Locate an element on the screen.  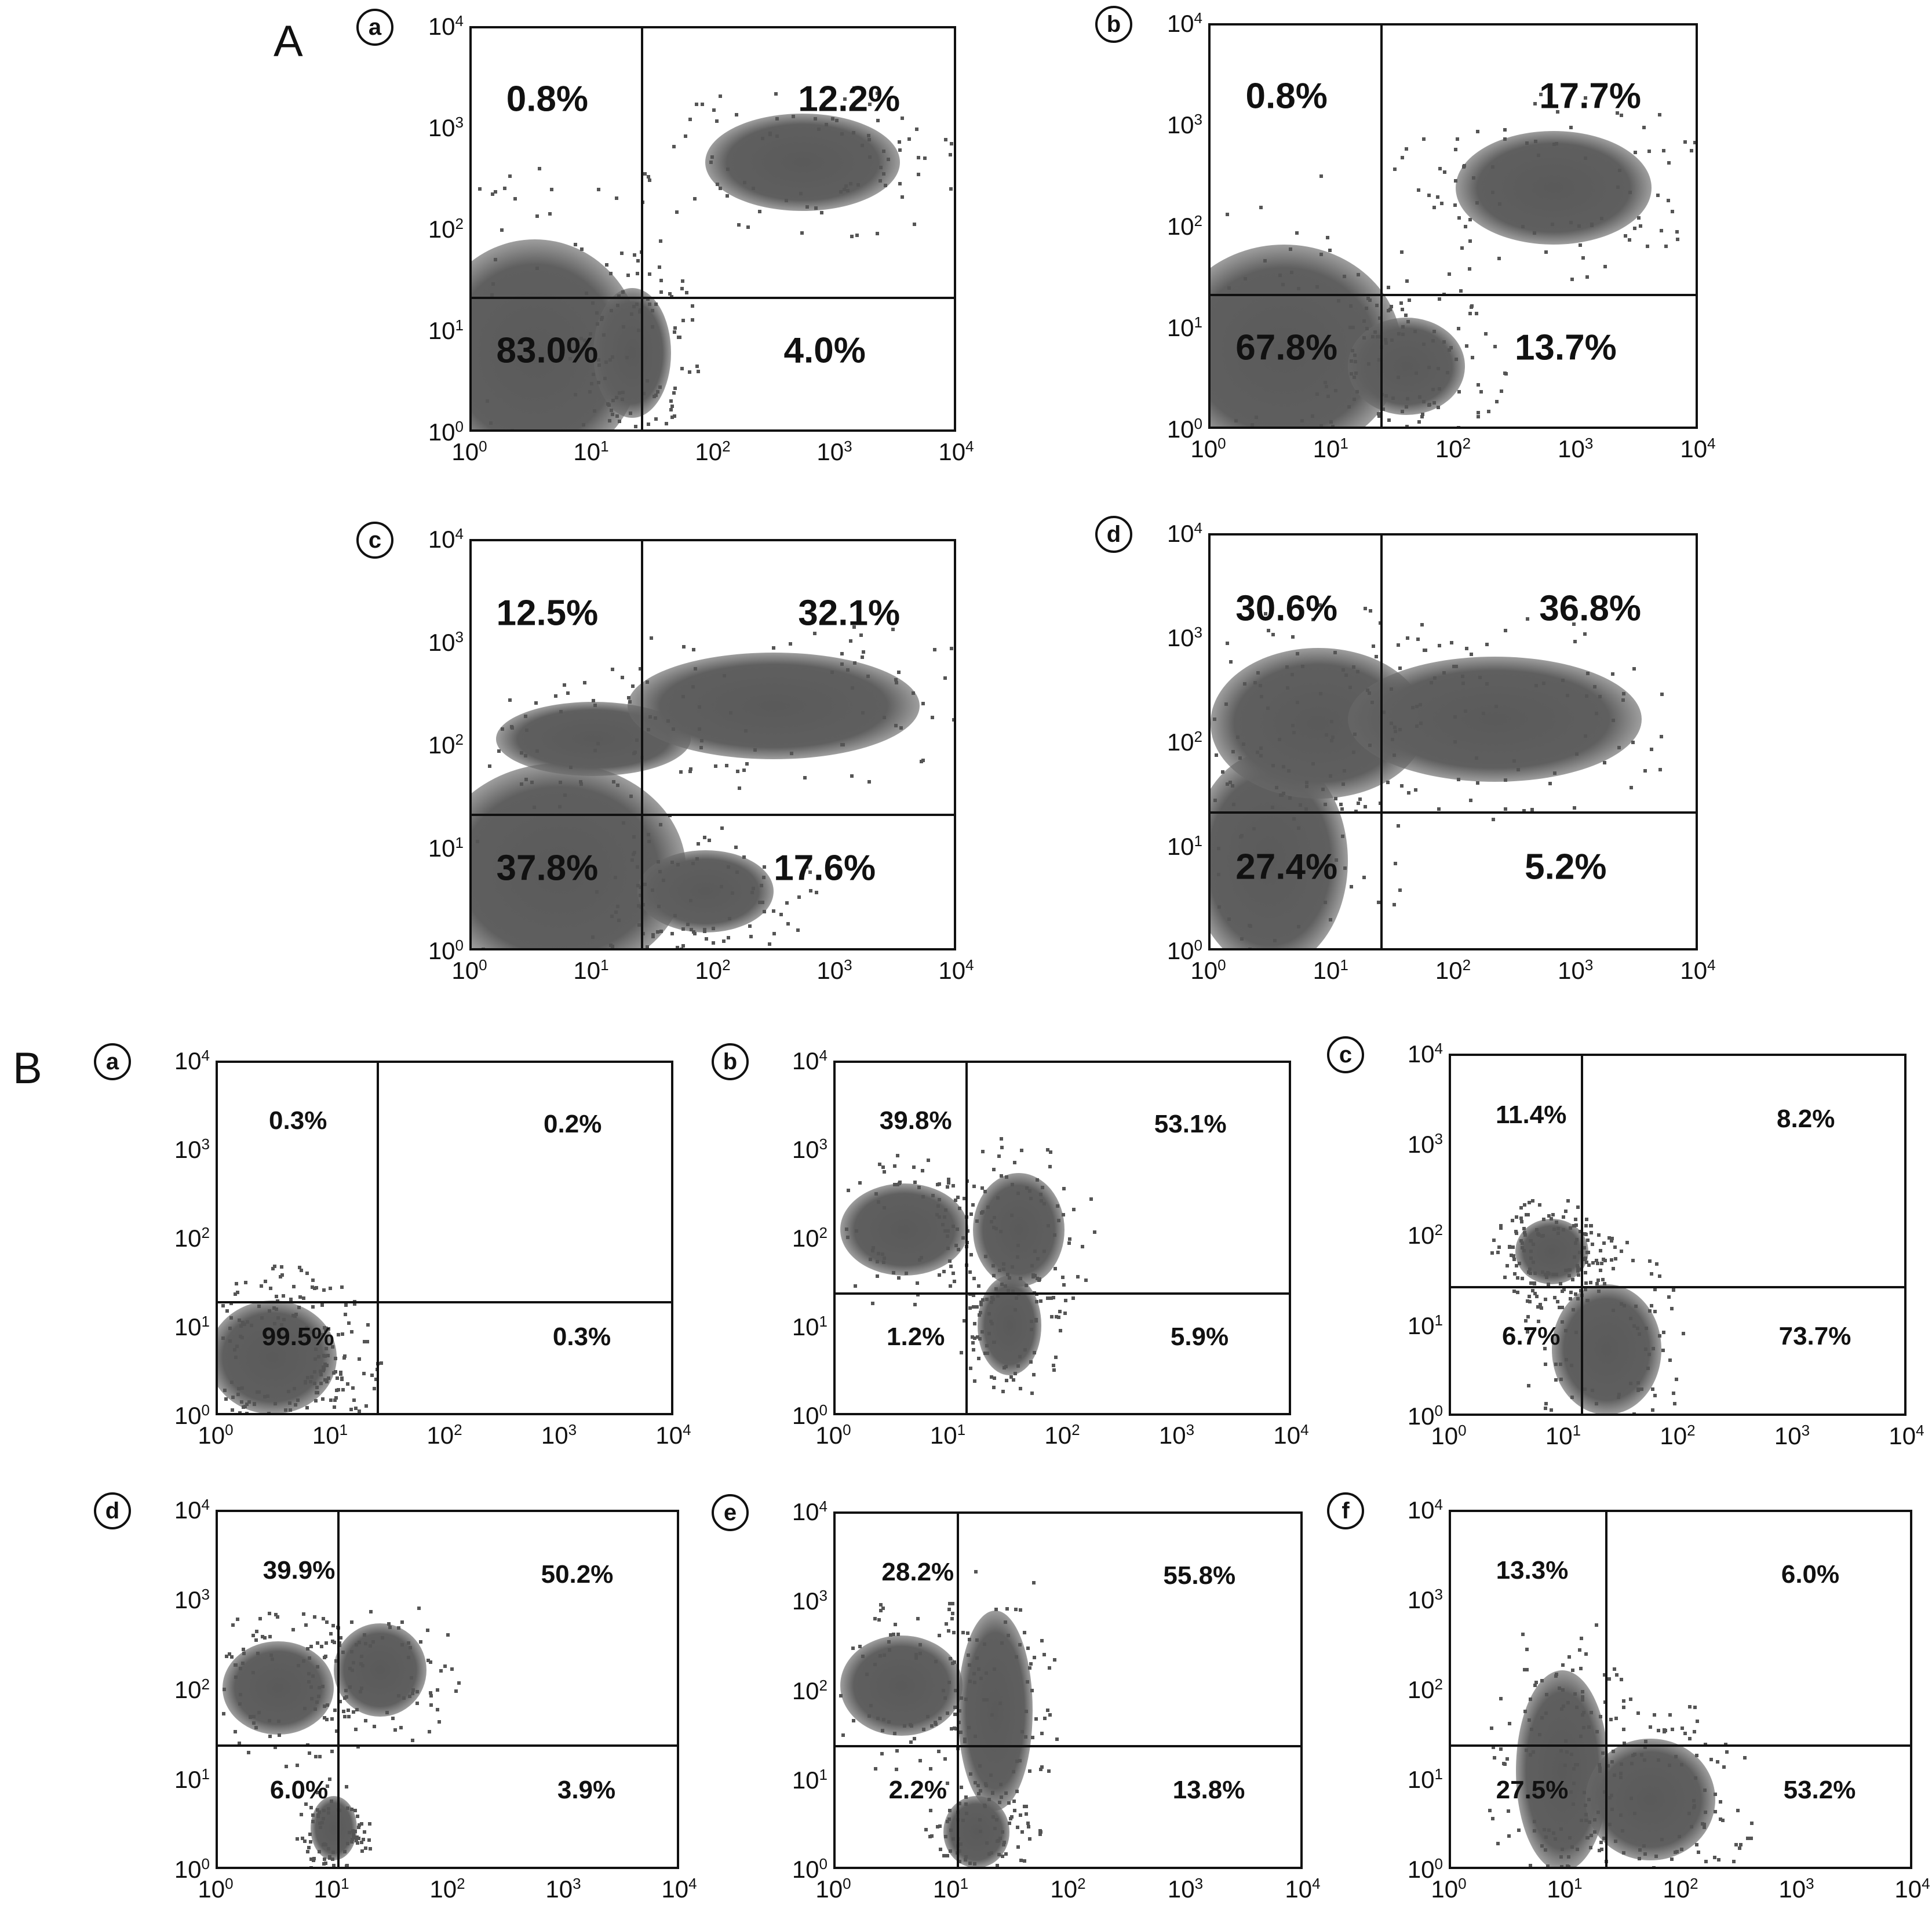
y-tick-label: 102 is located at coordinates (810, 1238).